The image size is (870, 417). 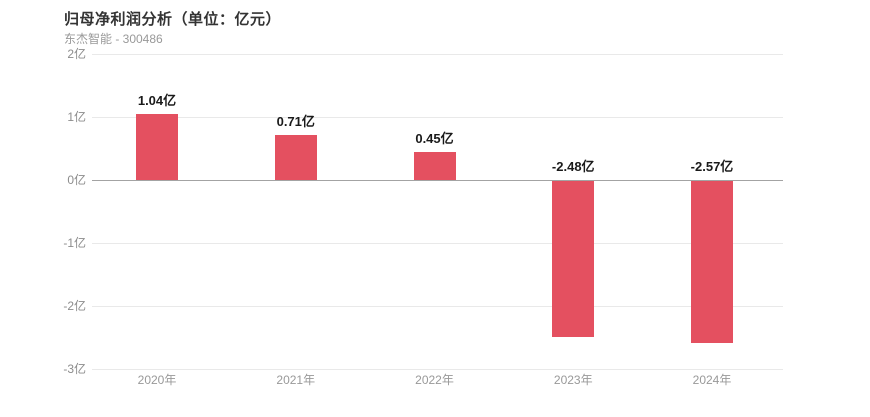 I want to click on y-axis-tick-label: 0亿, so click(x=76, y=180).